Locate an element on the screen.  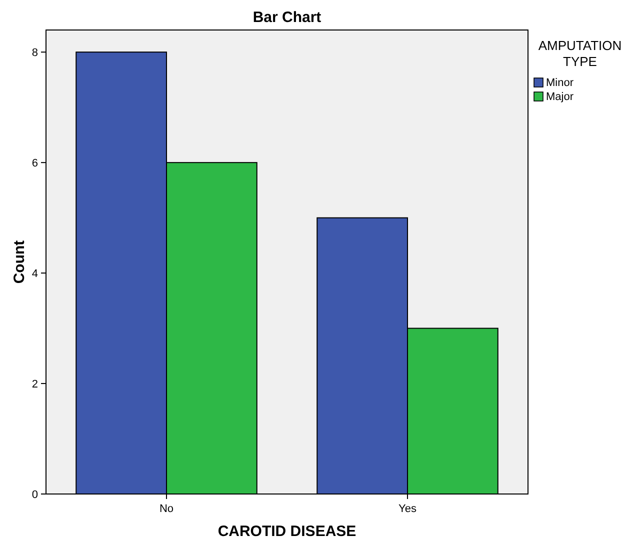
chart-title: Bar Chart is located at coordinates (287, 17).